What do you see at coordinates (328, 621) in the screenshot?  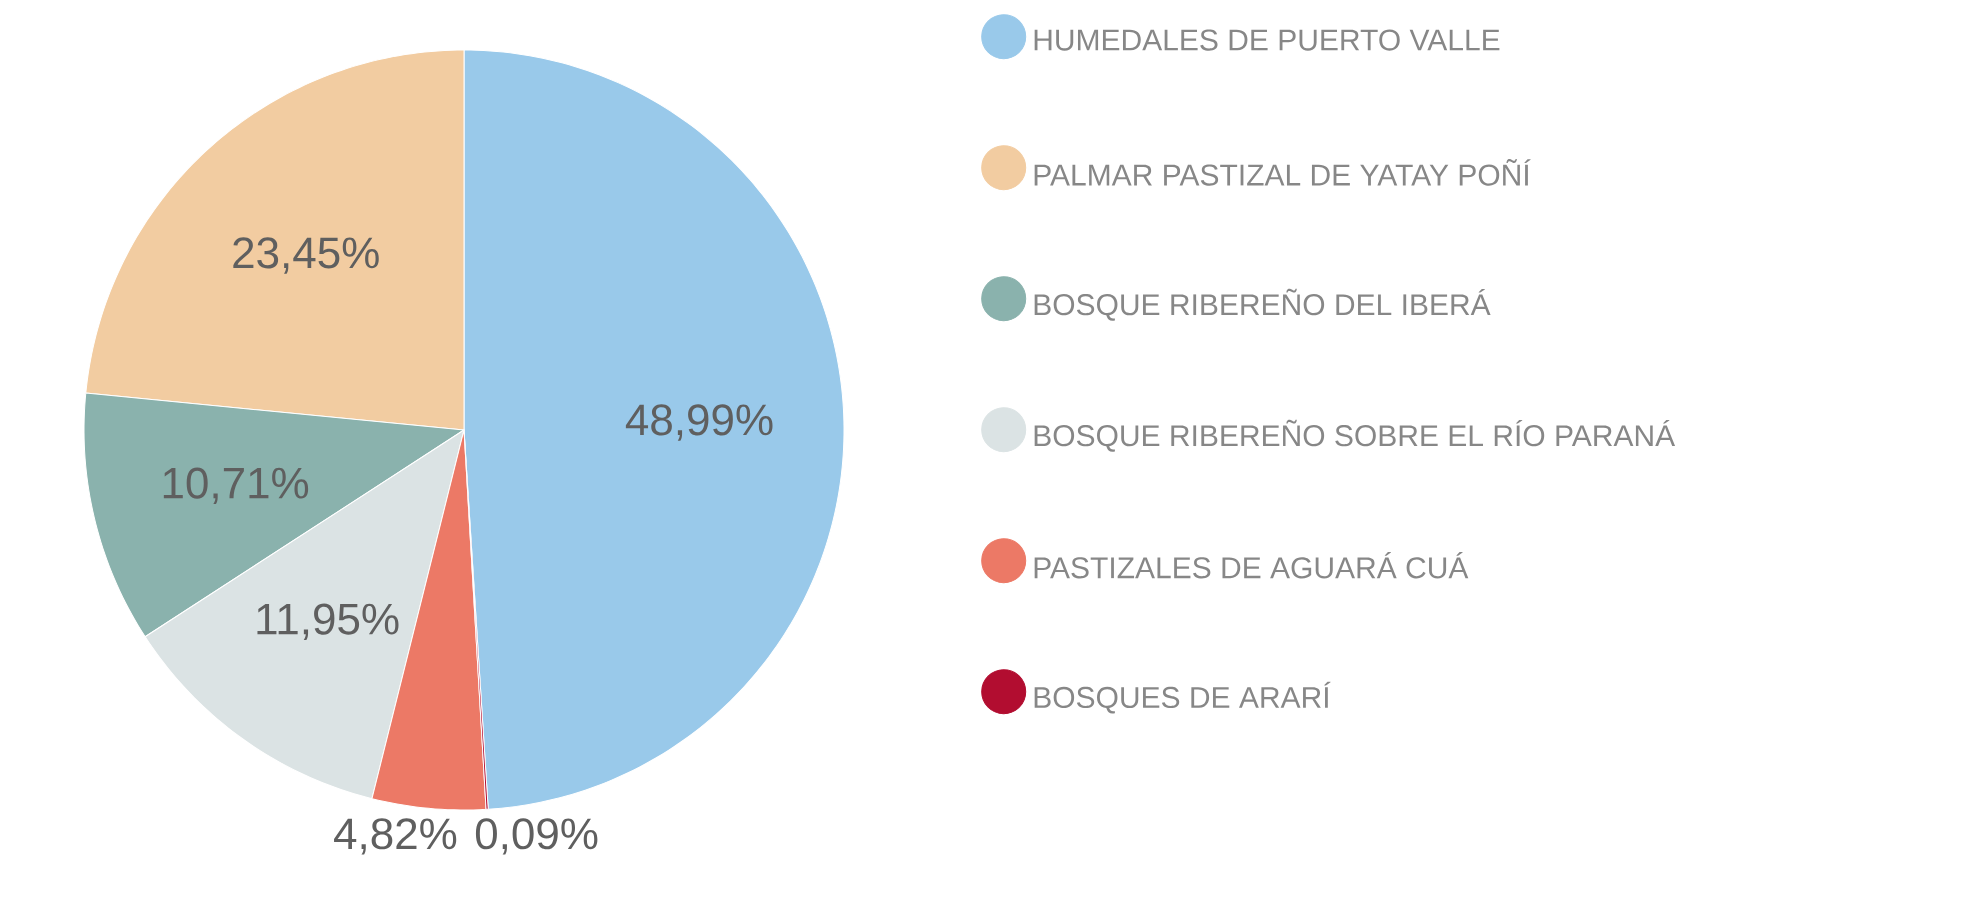 I see `data-label: 11,95%` at bounding box center [328, 621].